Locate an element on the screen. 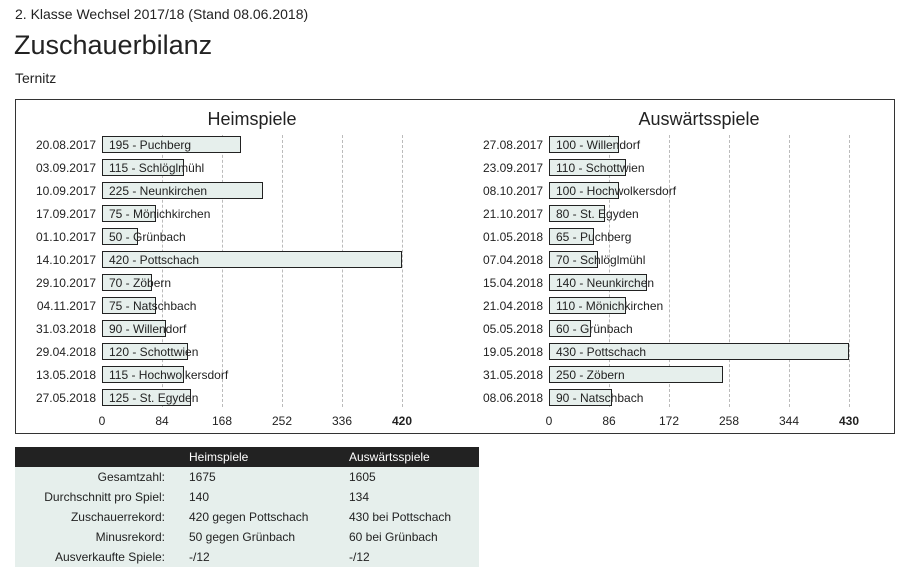 This screenshot has width=910, height=576. date-label: 21.04.2018 is located at coordinates (512, 306).